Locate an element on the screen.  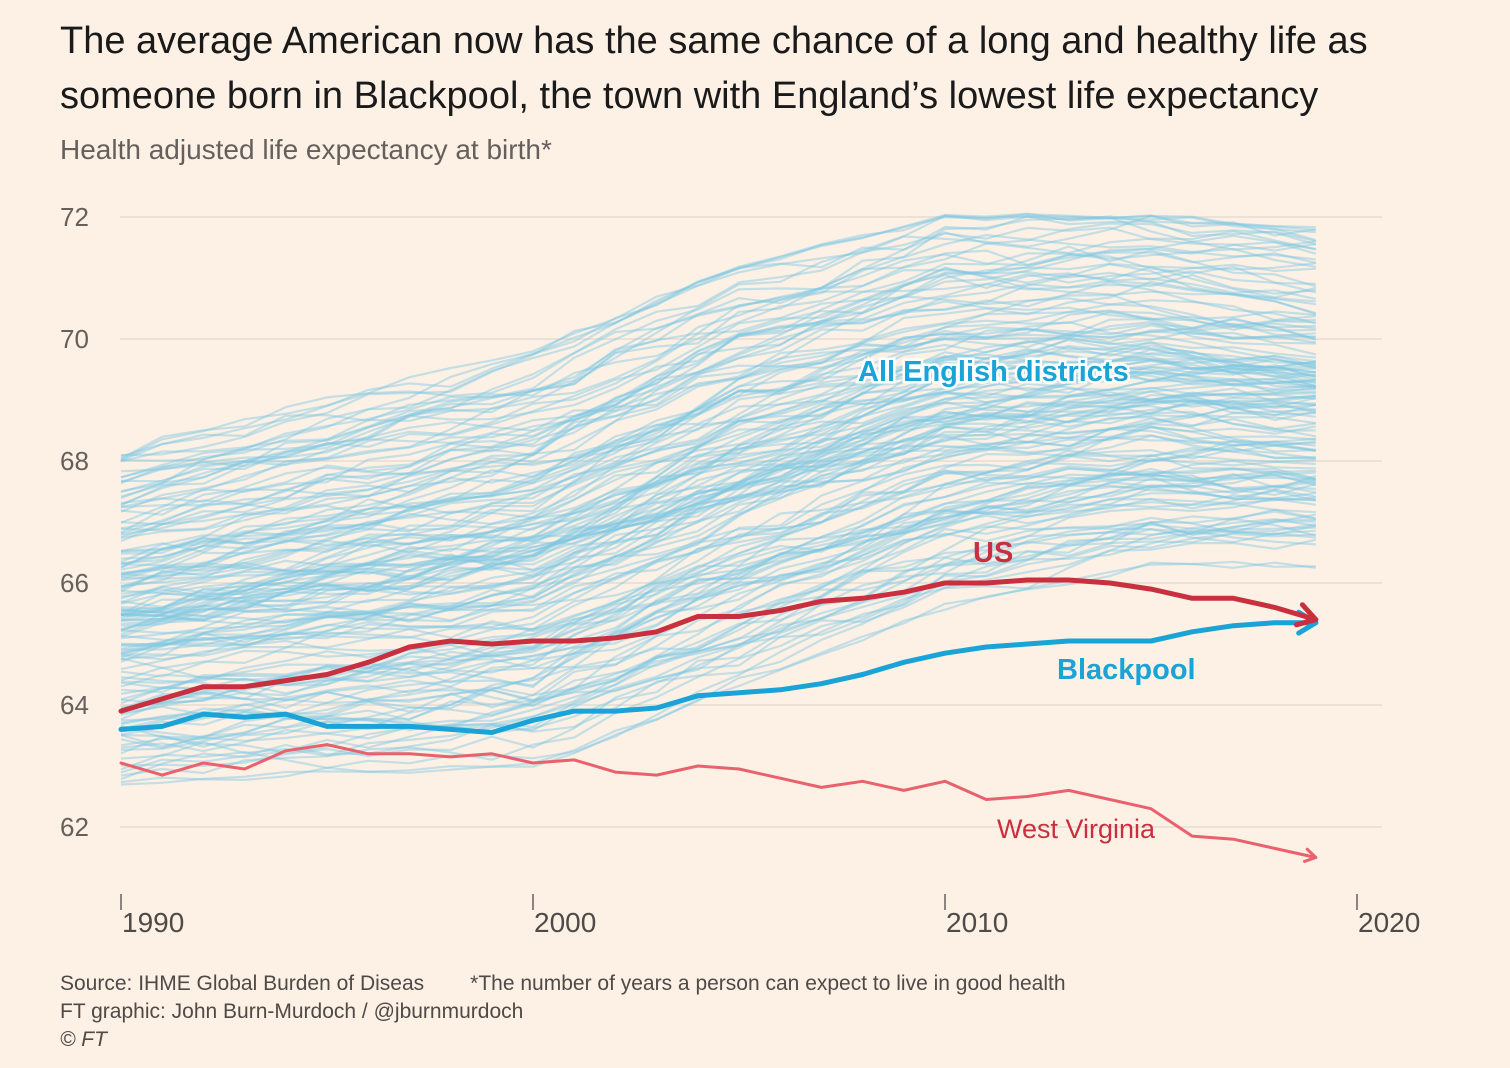
x-tick-label-2020: 2020 is located at coordinates (1389, 922).